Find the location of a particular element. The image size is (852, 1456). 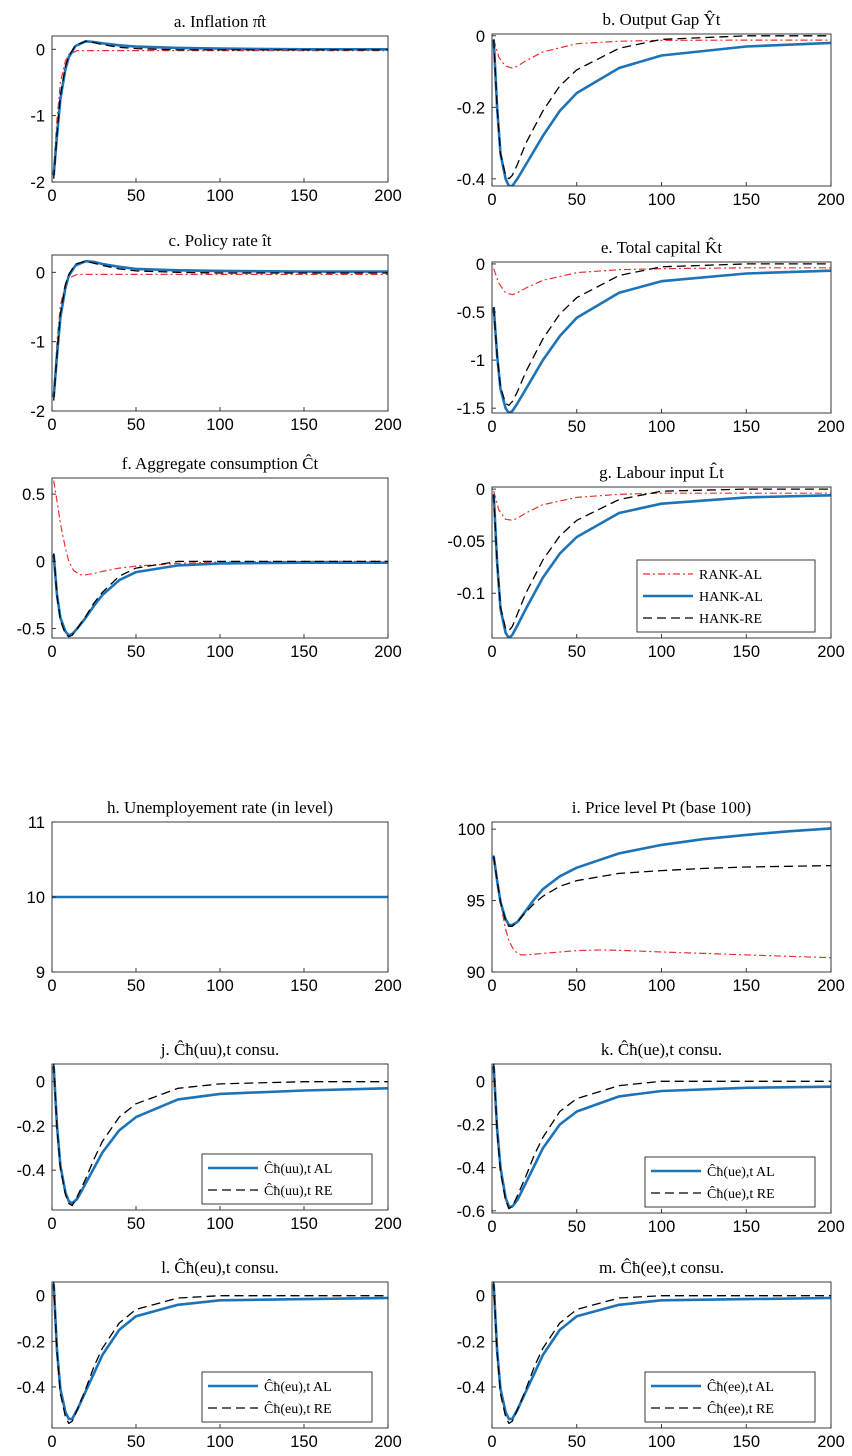

series-line--eu-t-al is located at coordinates (220, 1352).